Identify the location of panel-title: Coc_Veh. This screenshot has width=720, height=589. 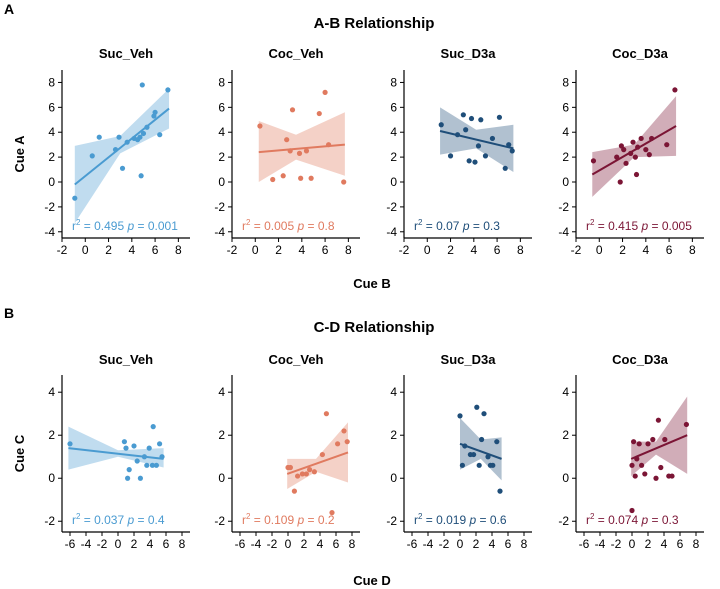
(296, 53).